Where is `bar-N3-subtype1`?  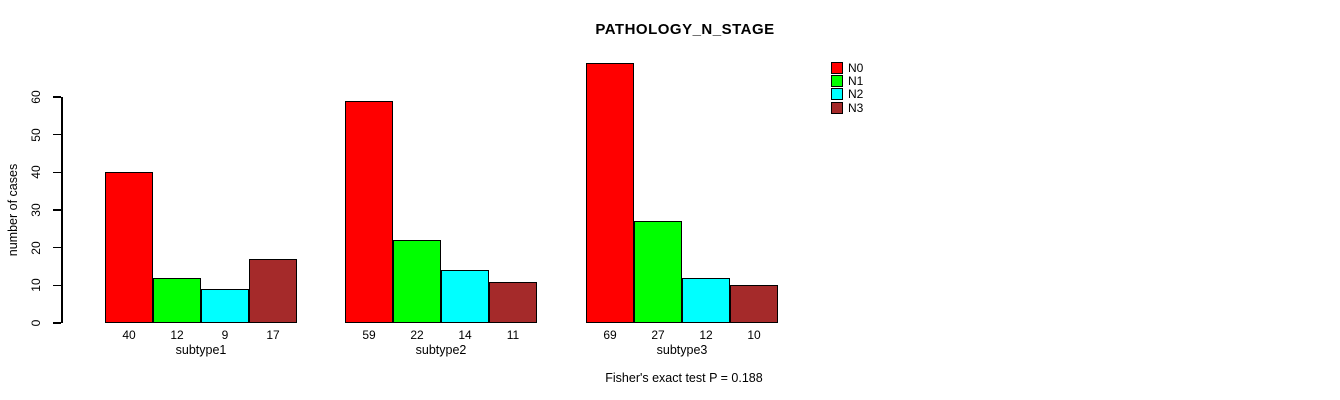 bar-N3-subtype1 is located at coordinates (273, 291).